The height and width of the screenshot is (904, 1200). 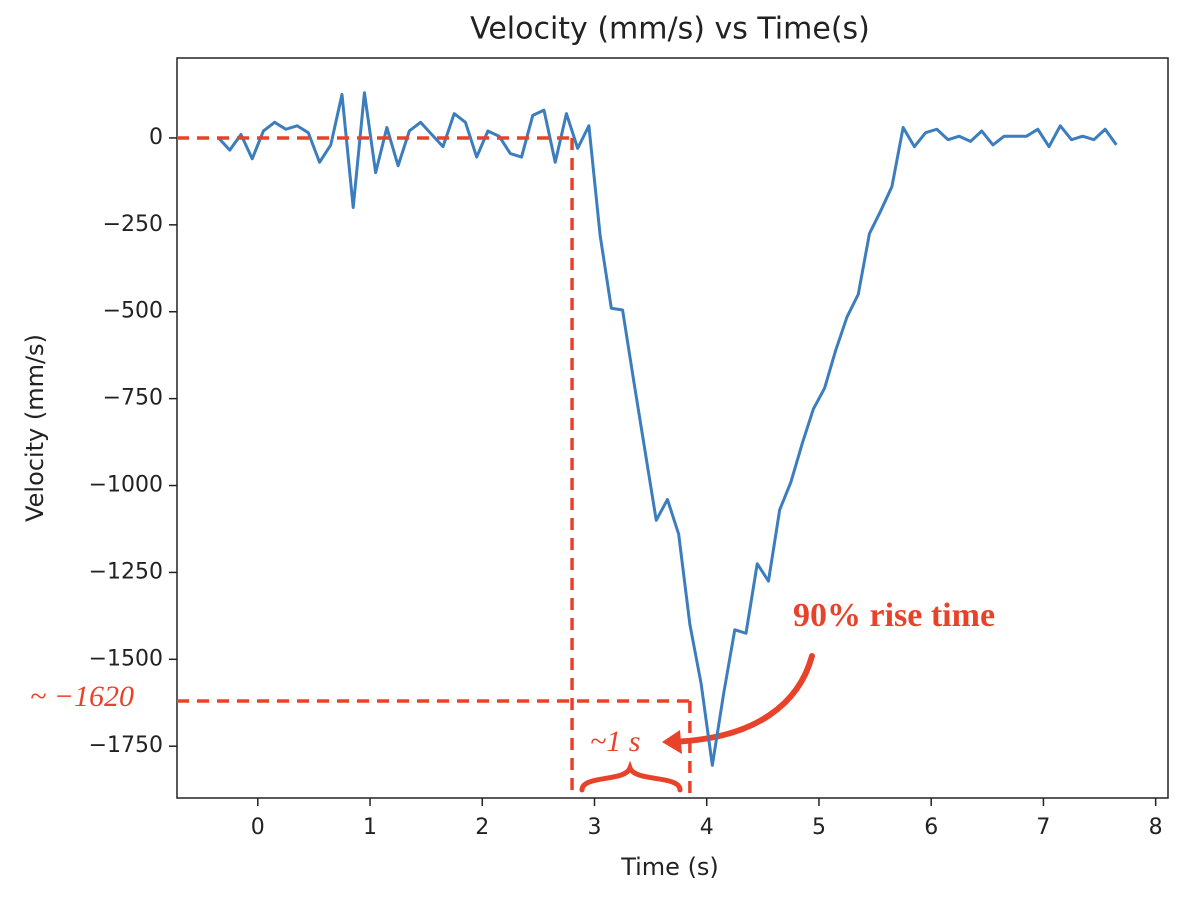 I want to click on x-tick-label: 8, so click(x=1156, y=827).